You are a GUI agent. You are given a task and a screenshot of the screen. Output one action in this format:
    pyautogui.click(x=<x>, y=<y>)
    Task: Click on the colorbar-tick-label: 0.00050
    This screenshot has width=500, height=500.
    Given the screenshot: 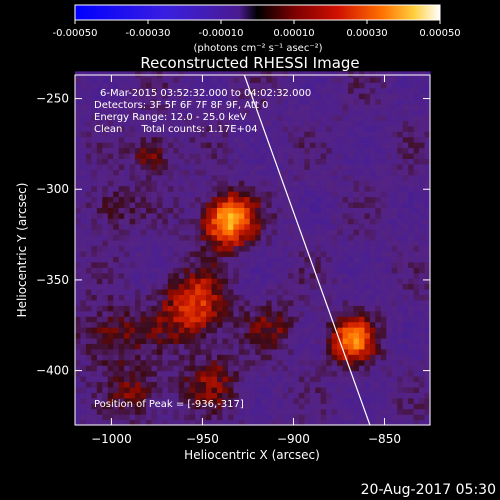 What is the action you would take?
    pyautogui.click(x=439, y=33)
    